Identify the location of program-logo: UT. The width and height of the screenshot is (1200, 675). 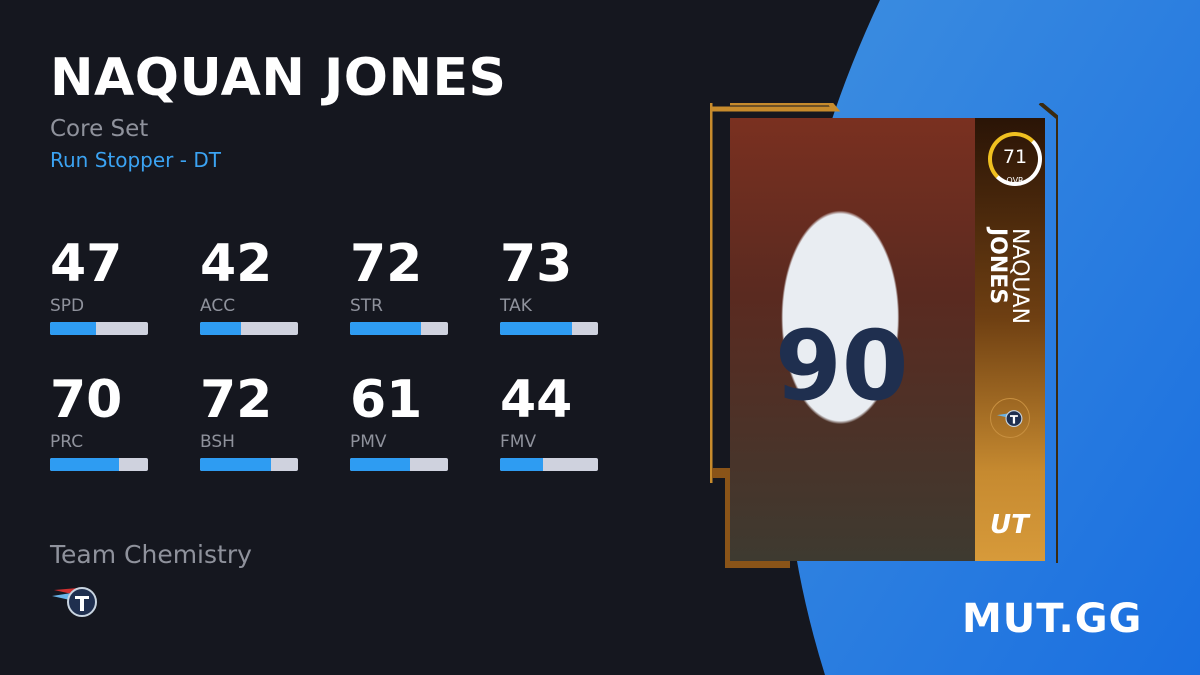
(1009, 525).